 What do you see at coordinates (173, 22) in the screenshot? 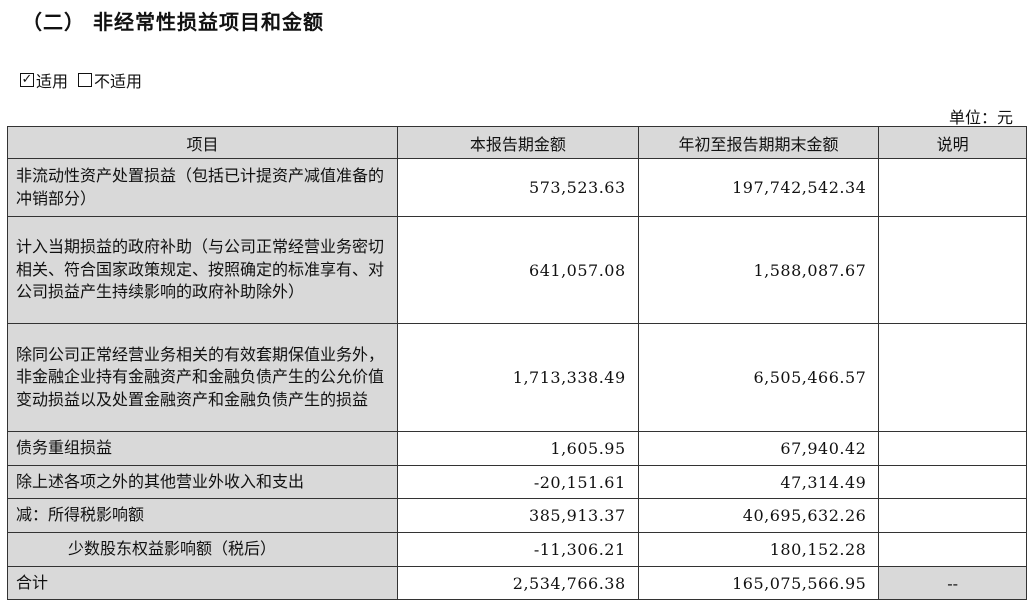
I see `section-title: （二） 非经常性损益项目和金额` at bounding box center [173, 22].